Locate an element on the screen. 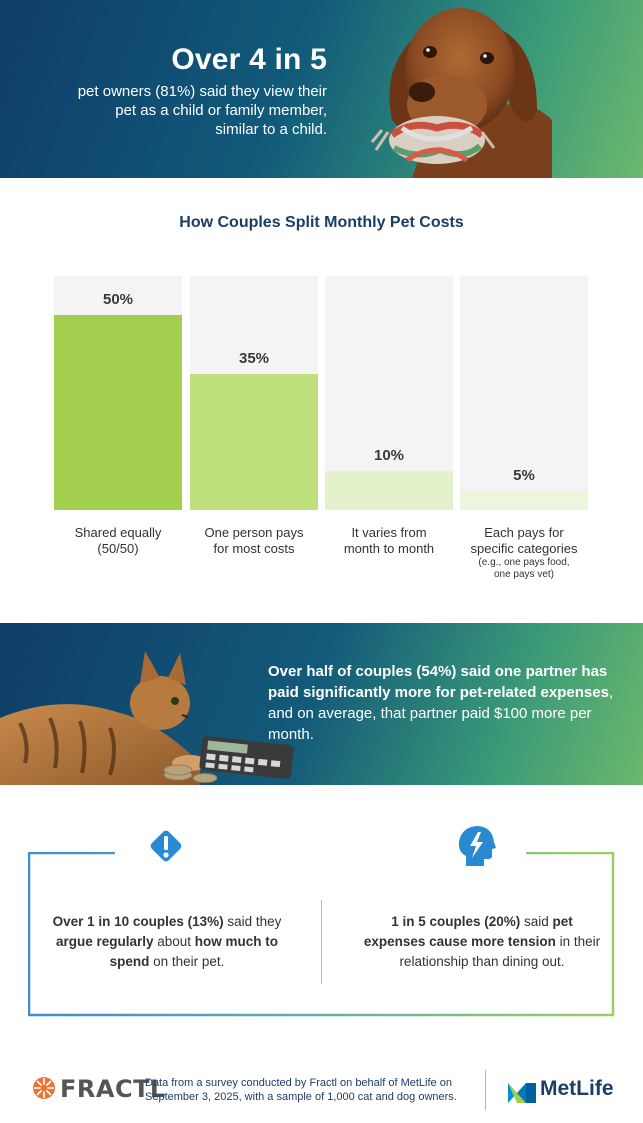 The image size is (643, 1123). text-segment: on their pet. is located at coordinates (187, 961).